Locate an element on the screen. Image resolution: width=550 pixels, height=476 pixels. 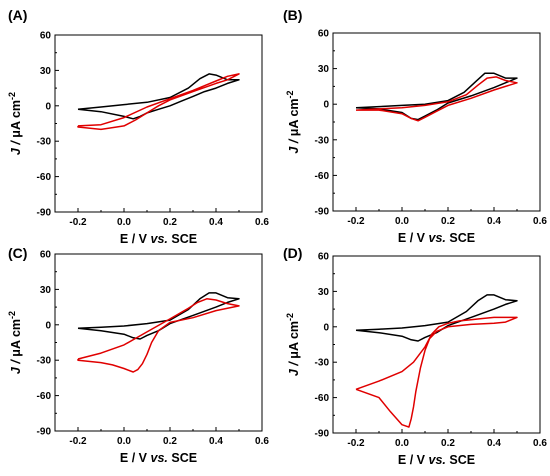
panel-label: (D) is located at coordinates (292, 253).